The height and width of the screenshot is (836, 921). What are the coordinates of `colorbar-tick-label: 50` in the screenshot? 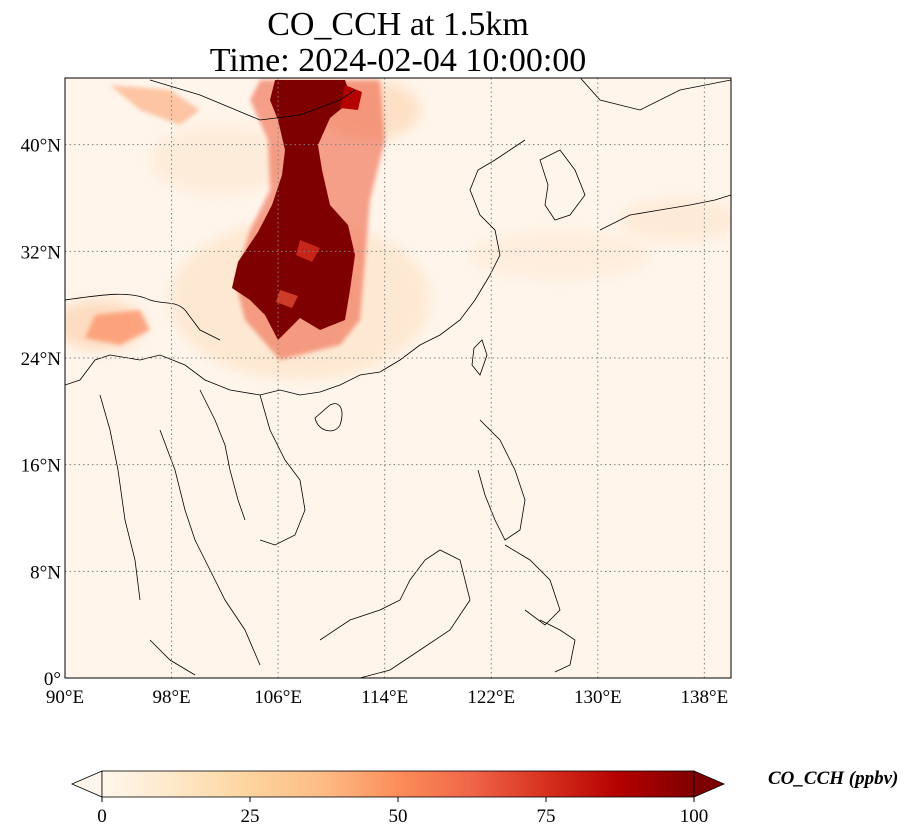 It's located at (398, 816).